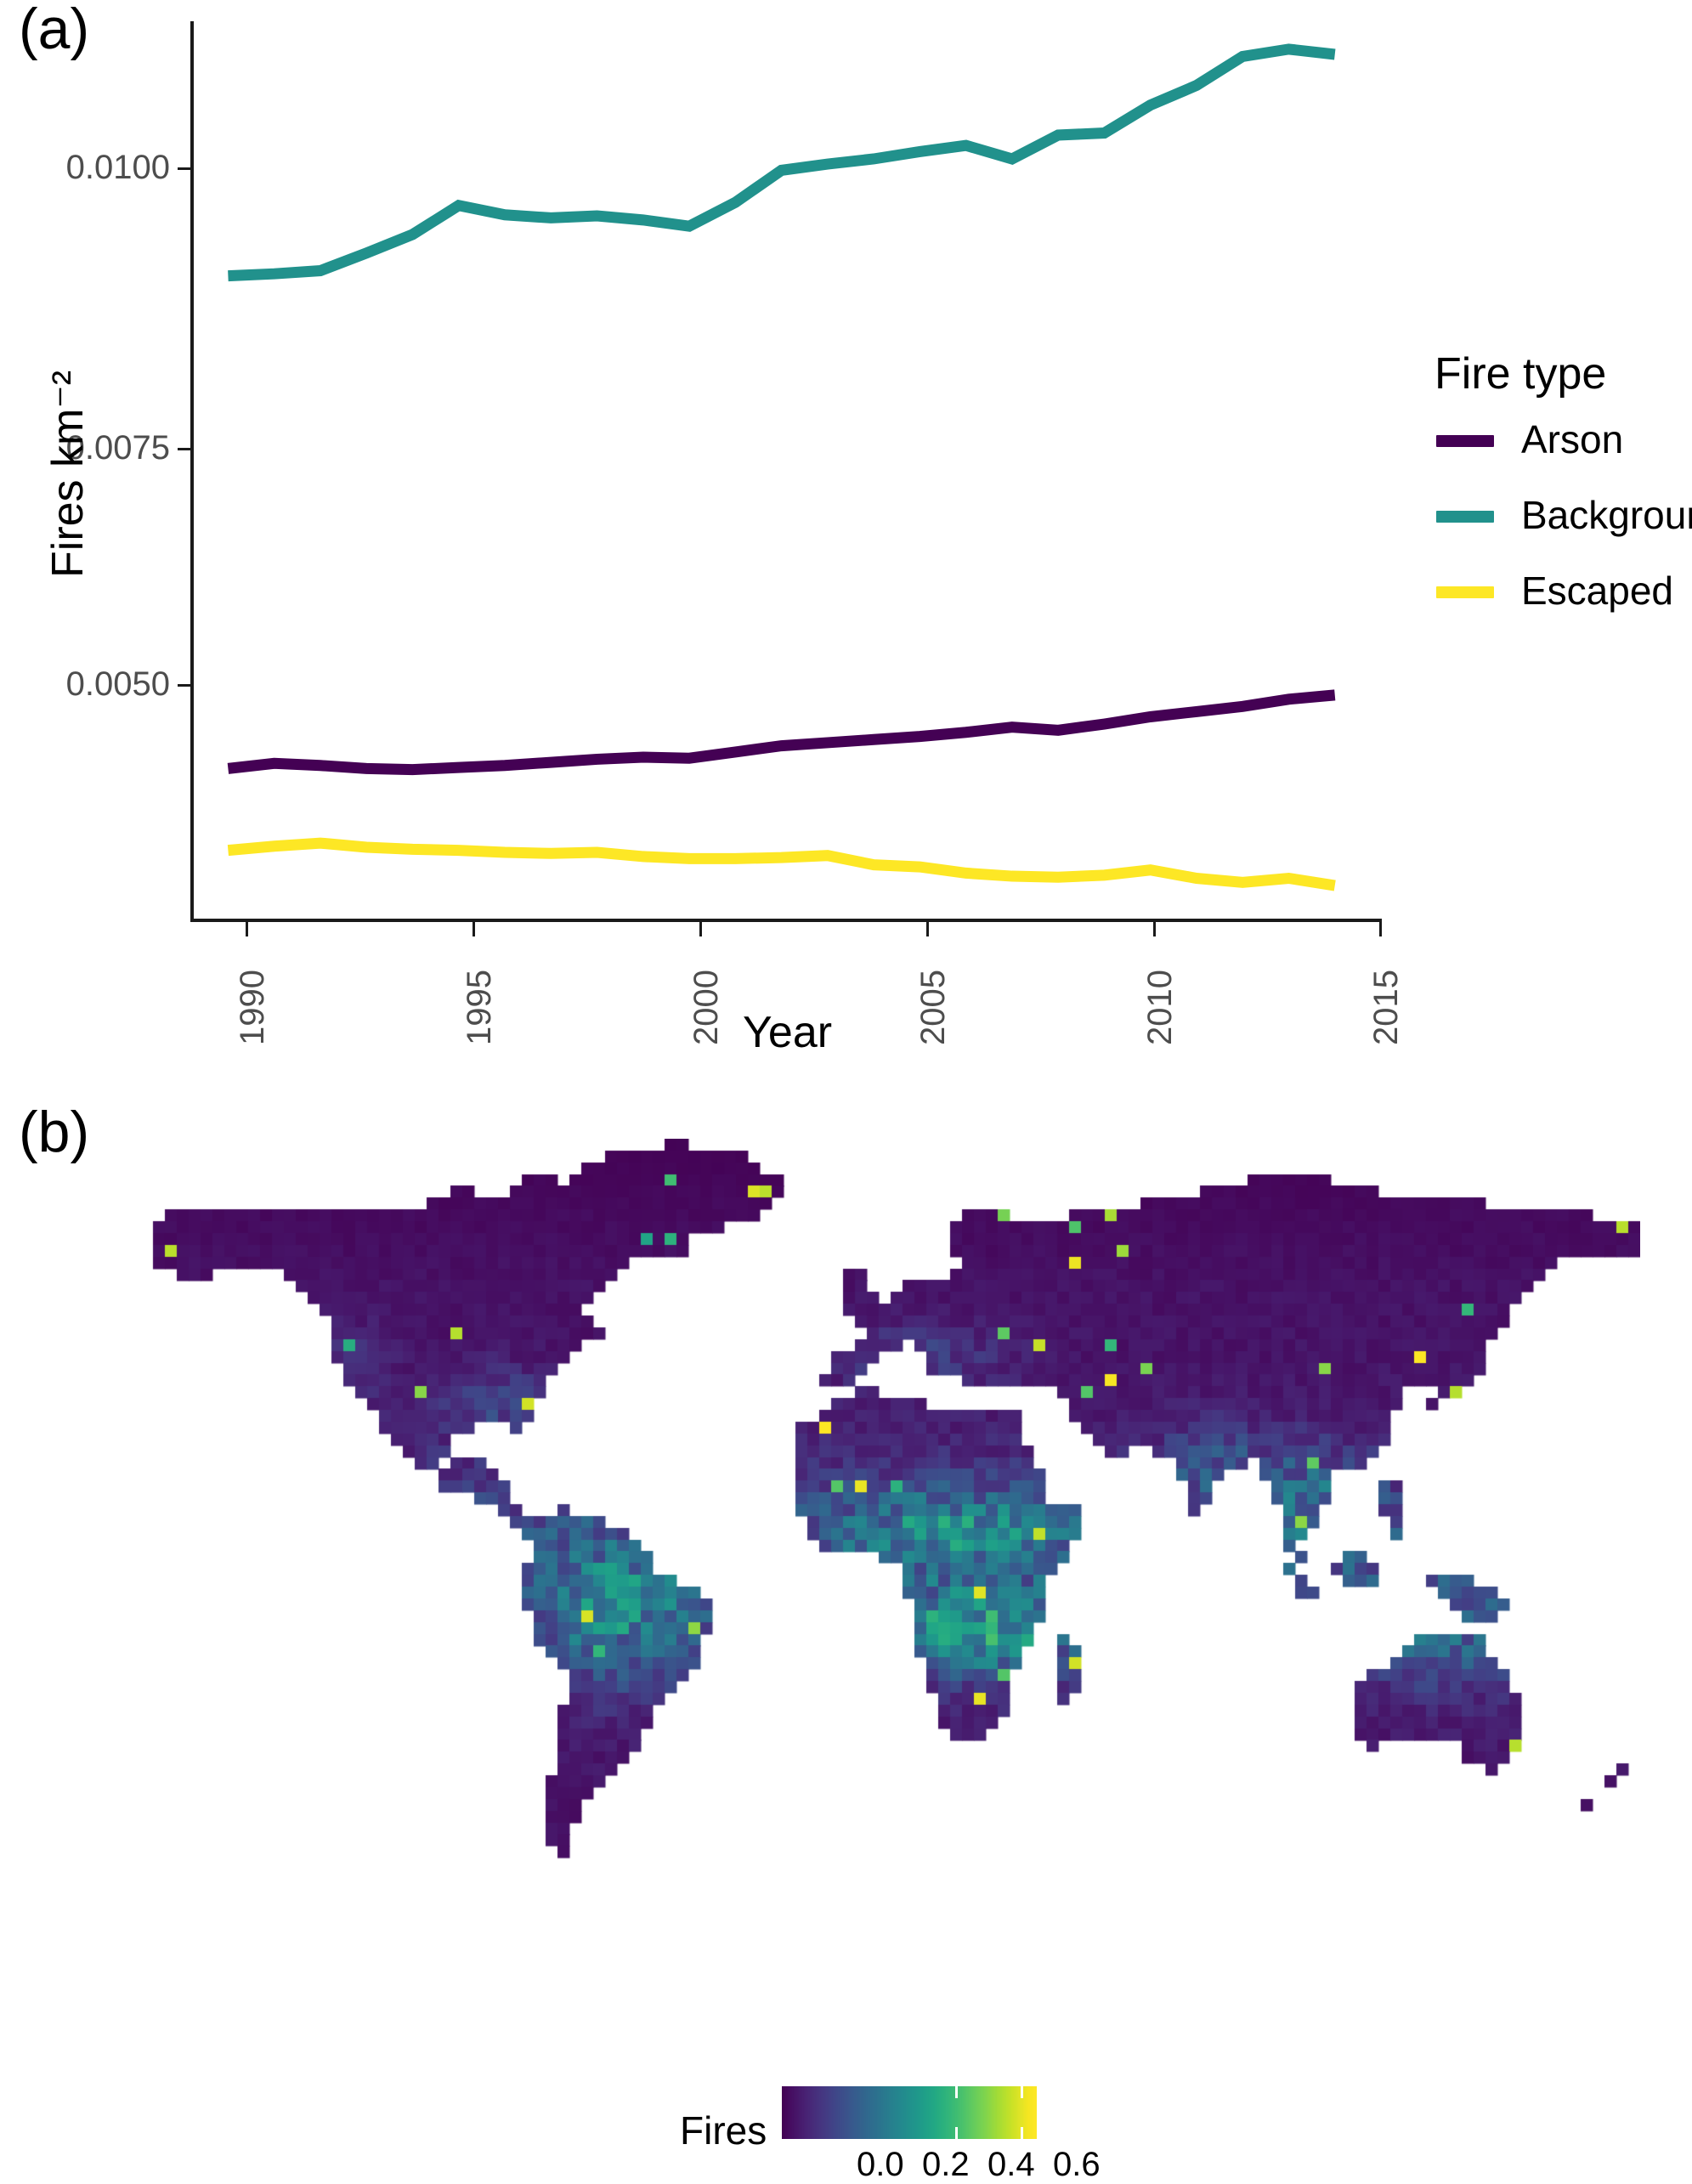 The height and width of the screenshot is (2184, 1692). I want to click on legend-label-escaped: Escaped, so click(1597, 591).